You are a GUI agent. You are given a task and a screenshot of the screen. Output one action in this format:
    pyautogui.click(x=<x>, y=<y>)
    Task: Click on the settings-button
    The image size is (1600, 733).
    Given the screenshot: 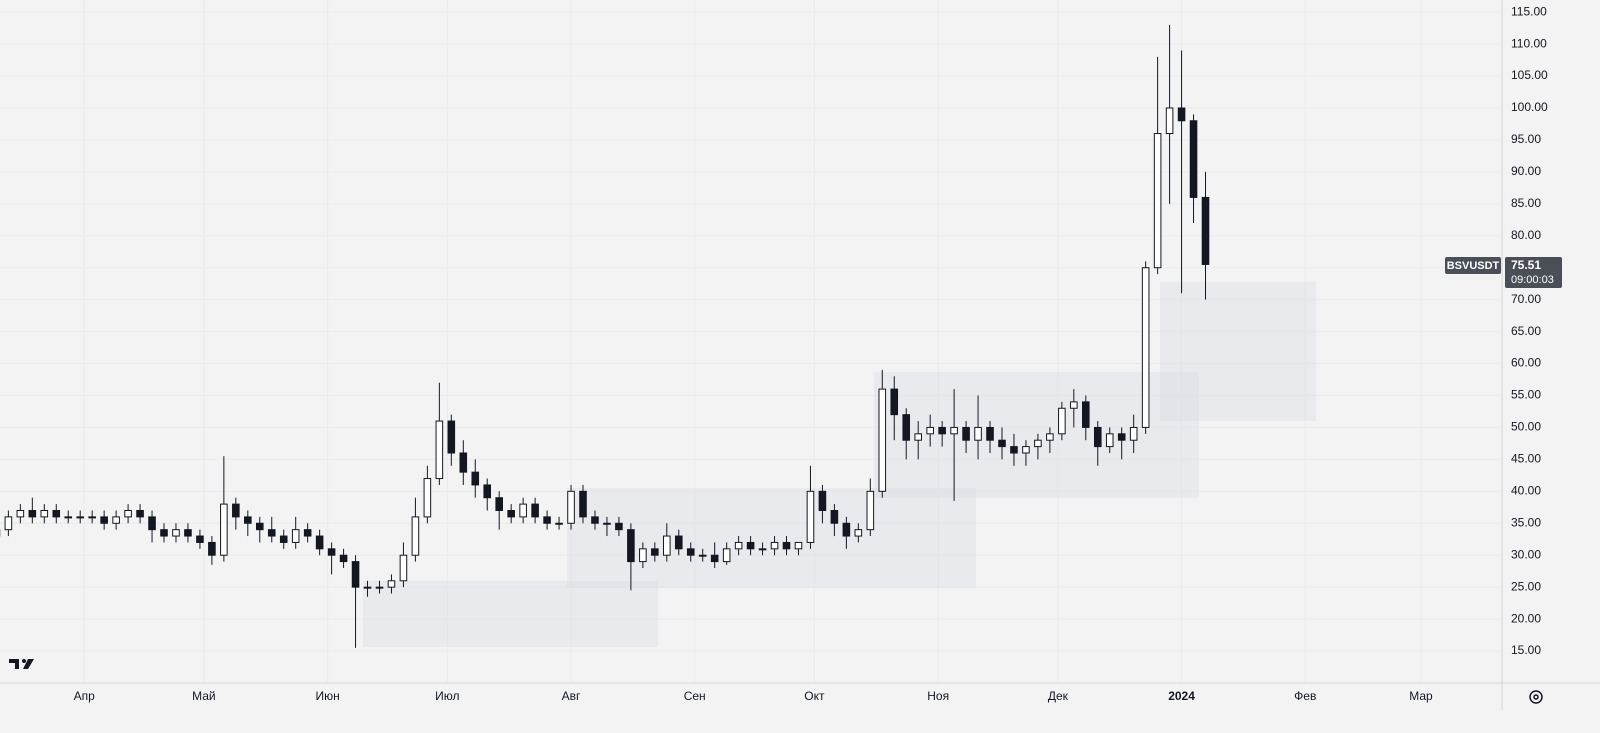 What is the action you would take?
    pyautogui.click(x=1536, y=697)
    